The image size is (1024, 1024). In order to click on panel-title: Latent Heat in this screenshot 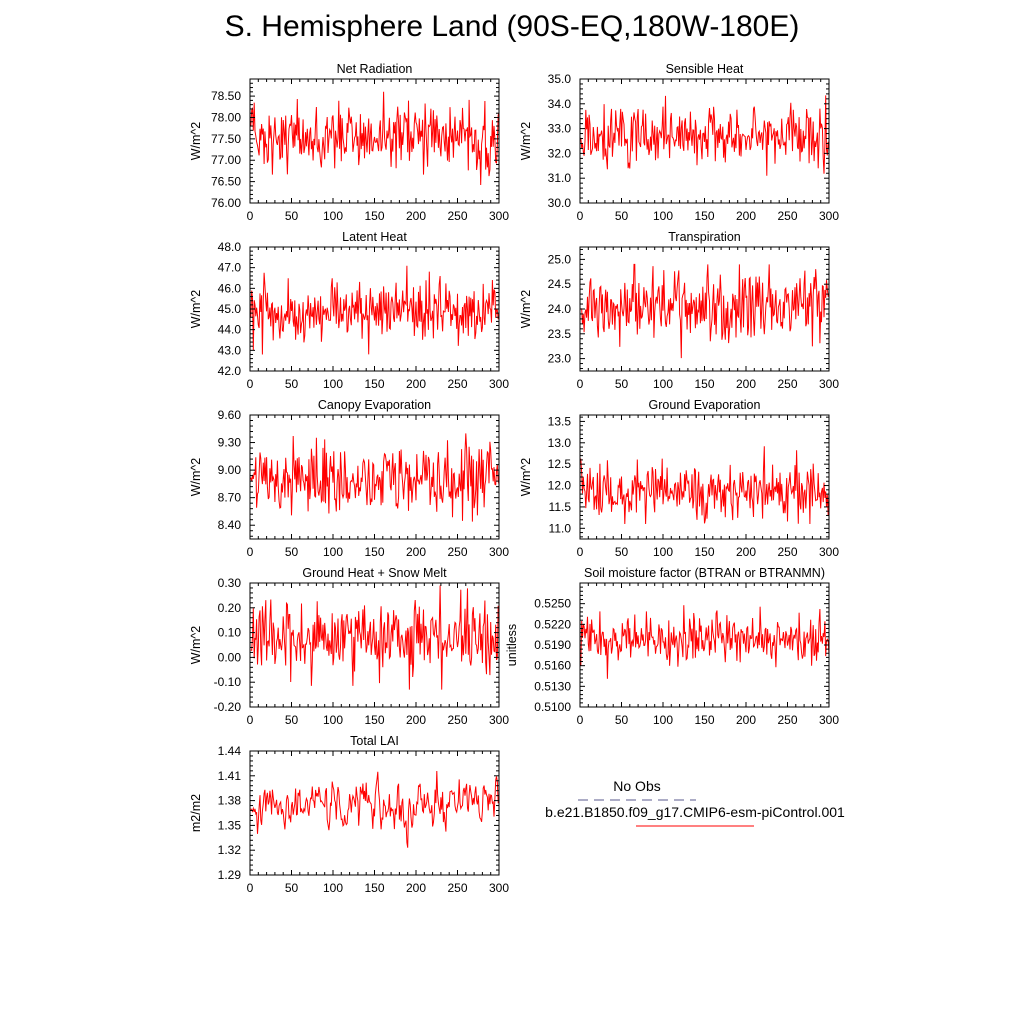, I will do `click(374, 237)`.